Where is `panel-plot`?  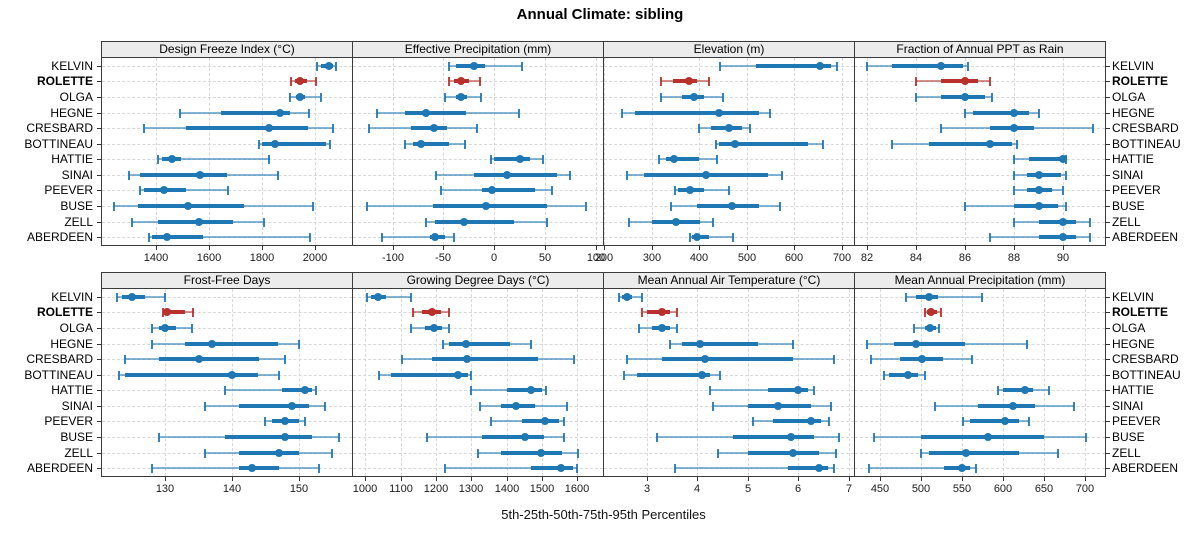
panel-plot is located at coordinates (980, 382).